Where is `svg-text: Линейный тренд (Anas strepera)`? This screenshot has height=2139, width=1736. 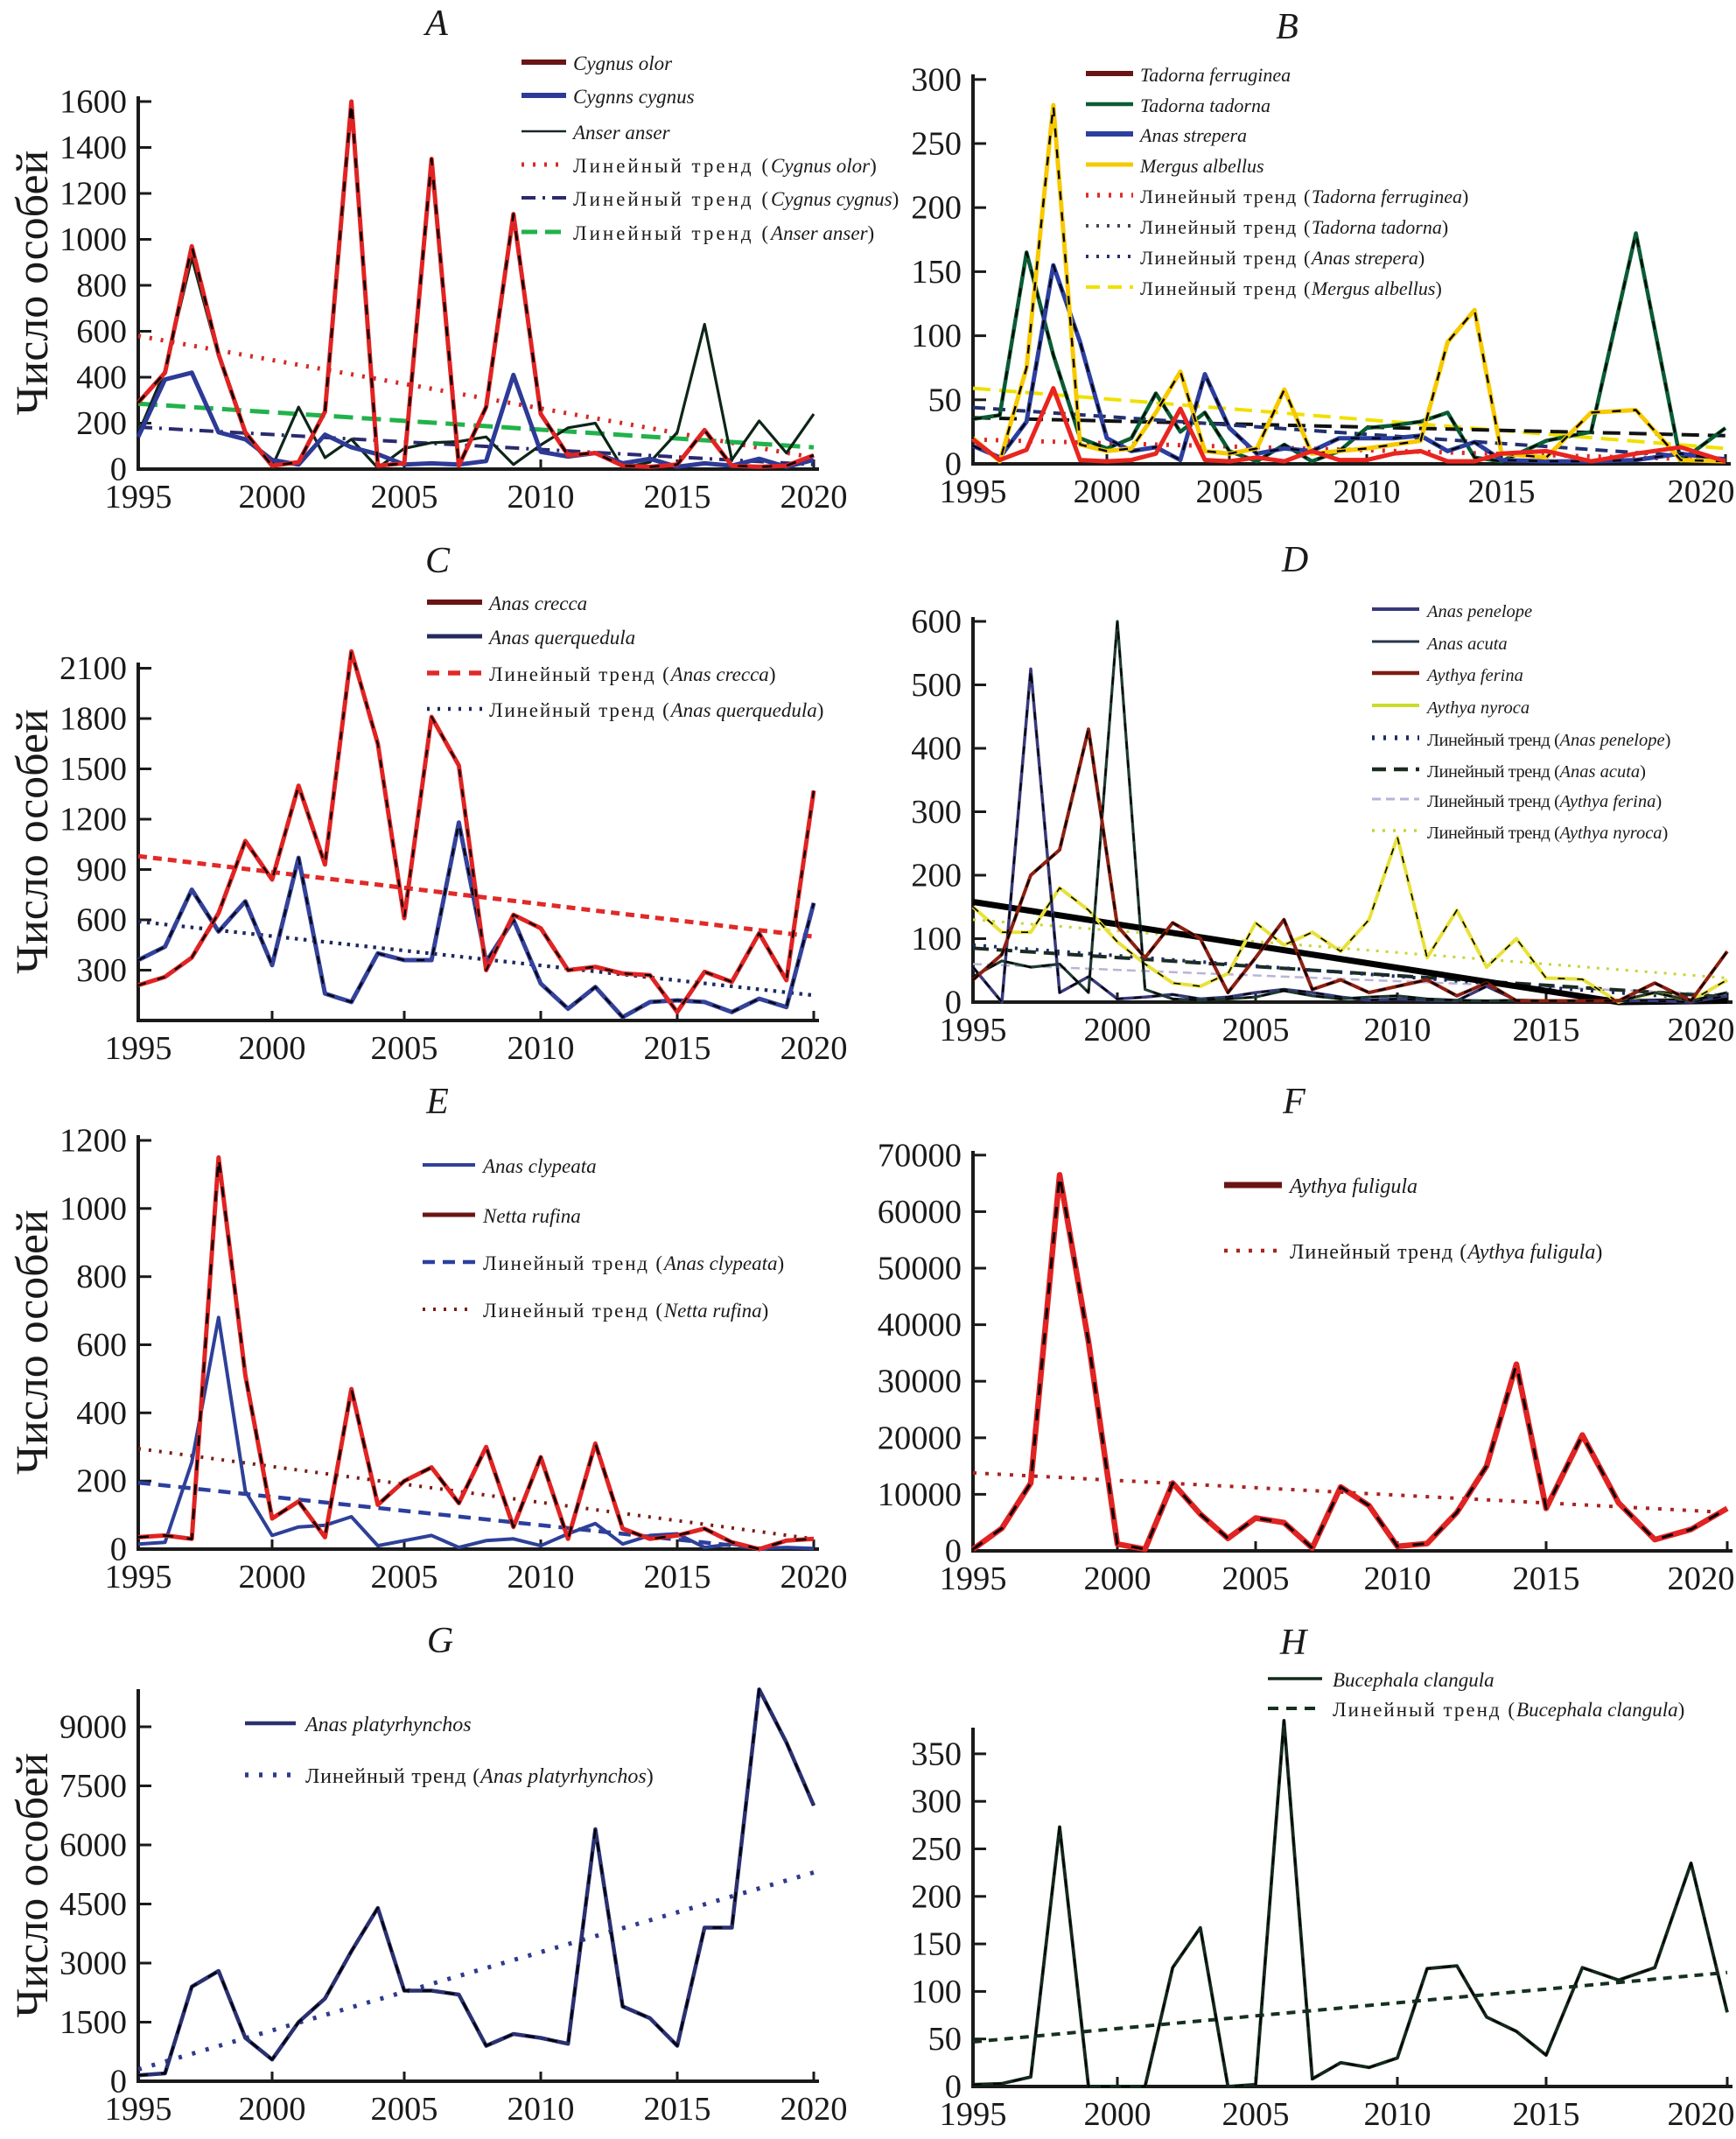 svg-text: Линейный тренд (Anas strepera) is located at coordinates (1283, 258).